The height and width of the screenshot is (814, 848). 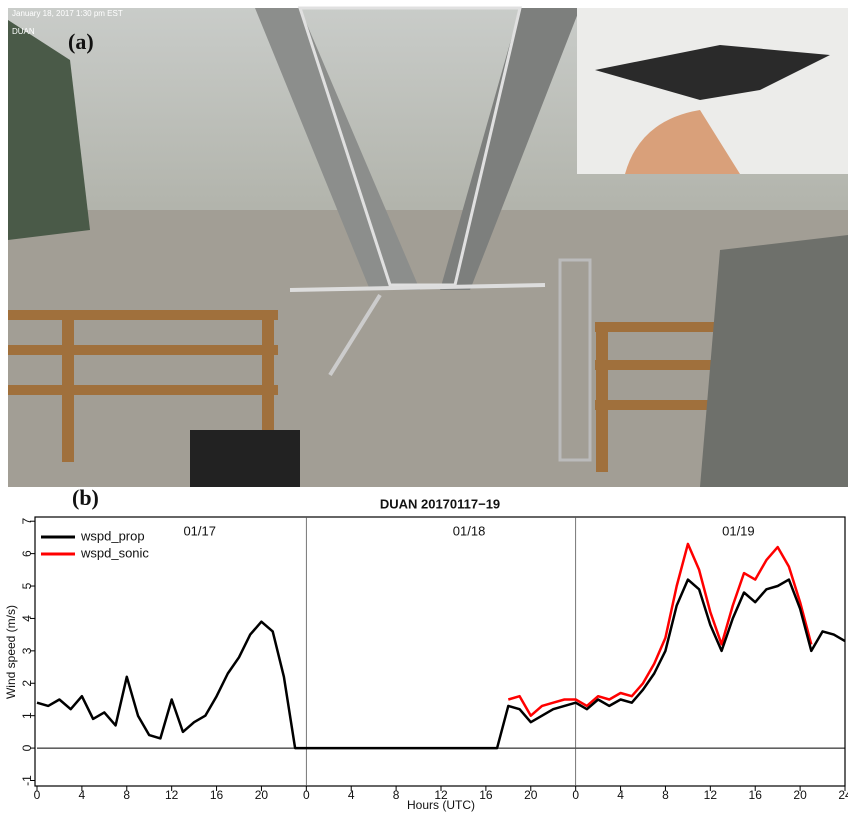 What do you see at coordinates (85, 497) in the screenshot?
I see `panel-label: (b)` at bounding box center [85, 497].